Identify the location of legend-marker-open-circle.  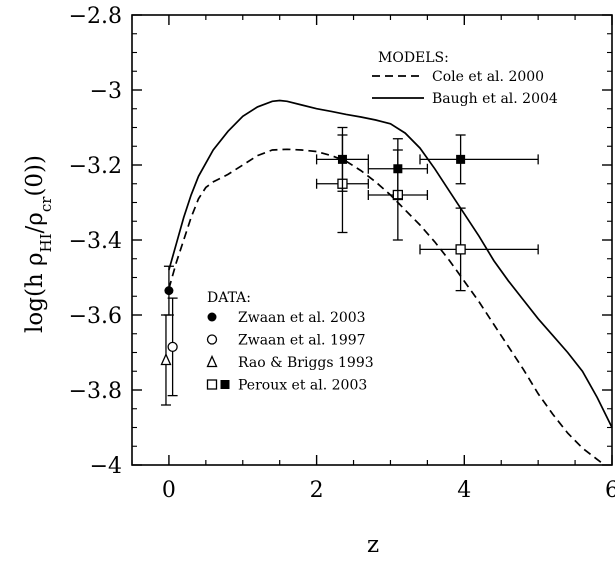
(212, 339).